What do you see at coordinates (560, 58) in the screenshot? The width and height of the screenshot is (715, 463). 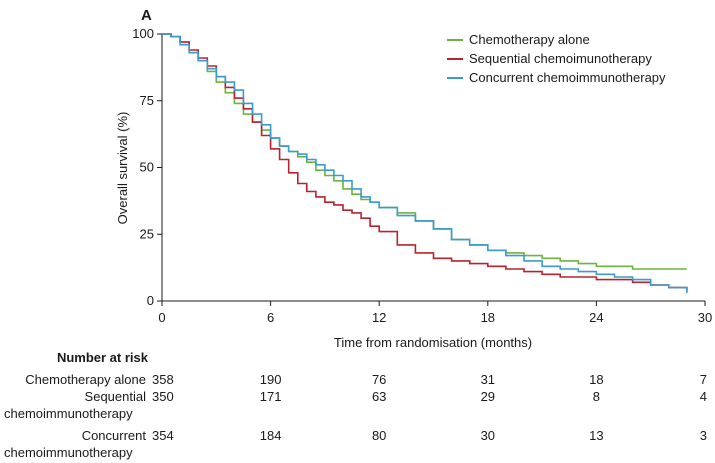 I see `legend-label: Sequential chemoimunotherapy` at bounding box center [560, 58].